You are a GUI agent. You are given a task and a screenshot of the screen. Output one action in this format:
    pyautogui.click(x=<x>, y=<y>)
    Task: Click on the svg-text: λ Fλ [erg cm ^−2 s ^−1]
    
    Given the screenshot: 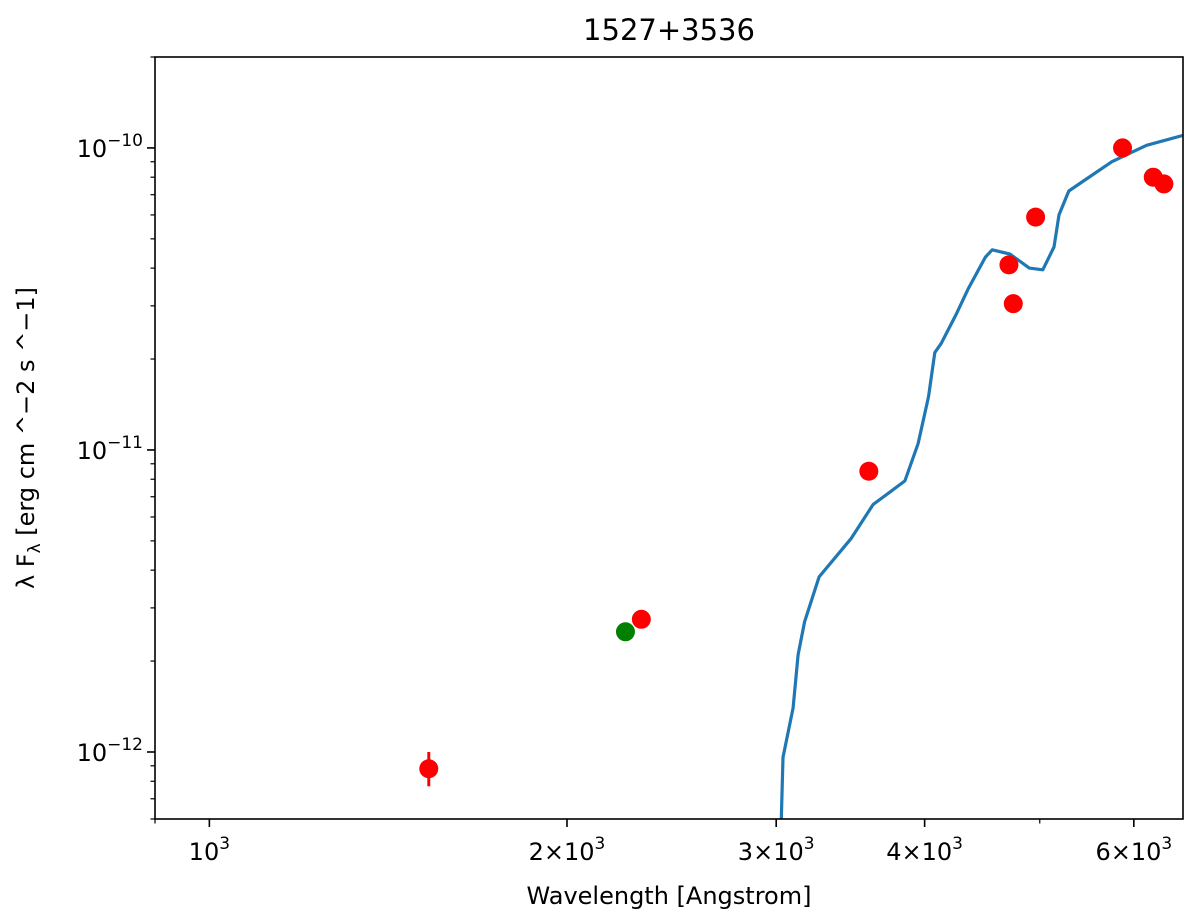 What is the action you would take?
    pyautogui.click(x=28, y=438)
    